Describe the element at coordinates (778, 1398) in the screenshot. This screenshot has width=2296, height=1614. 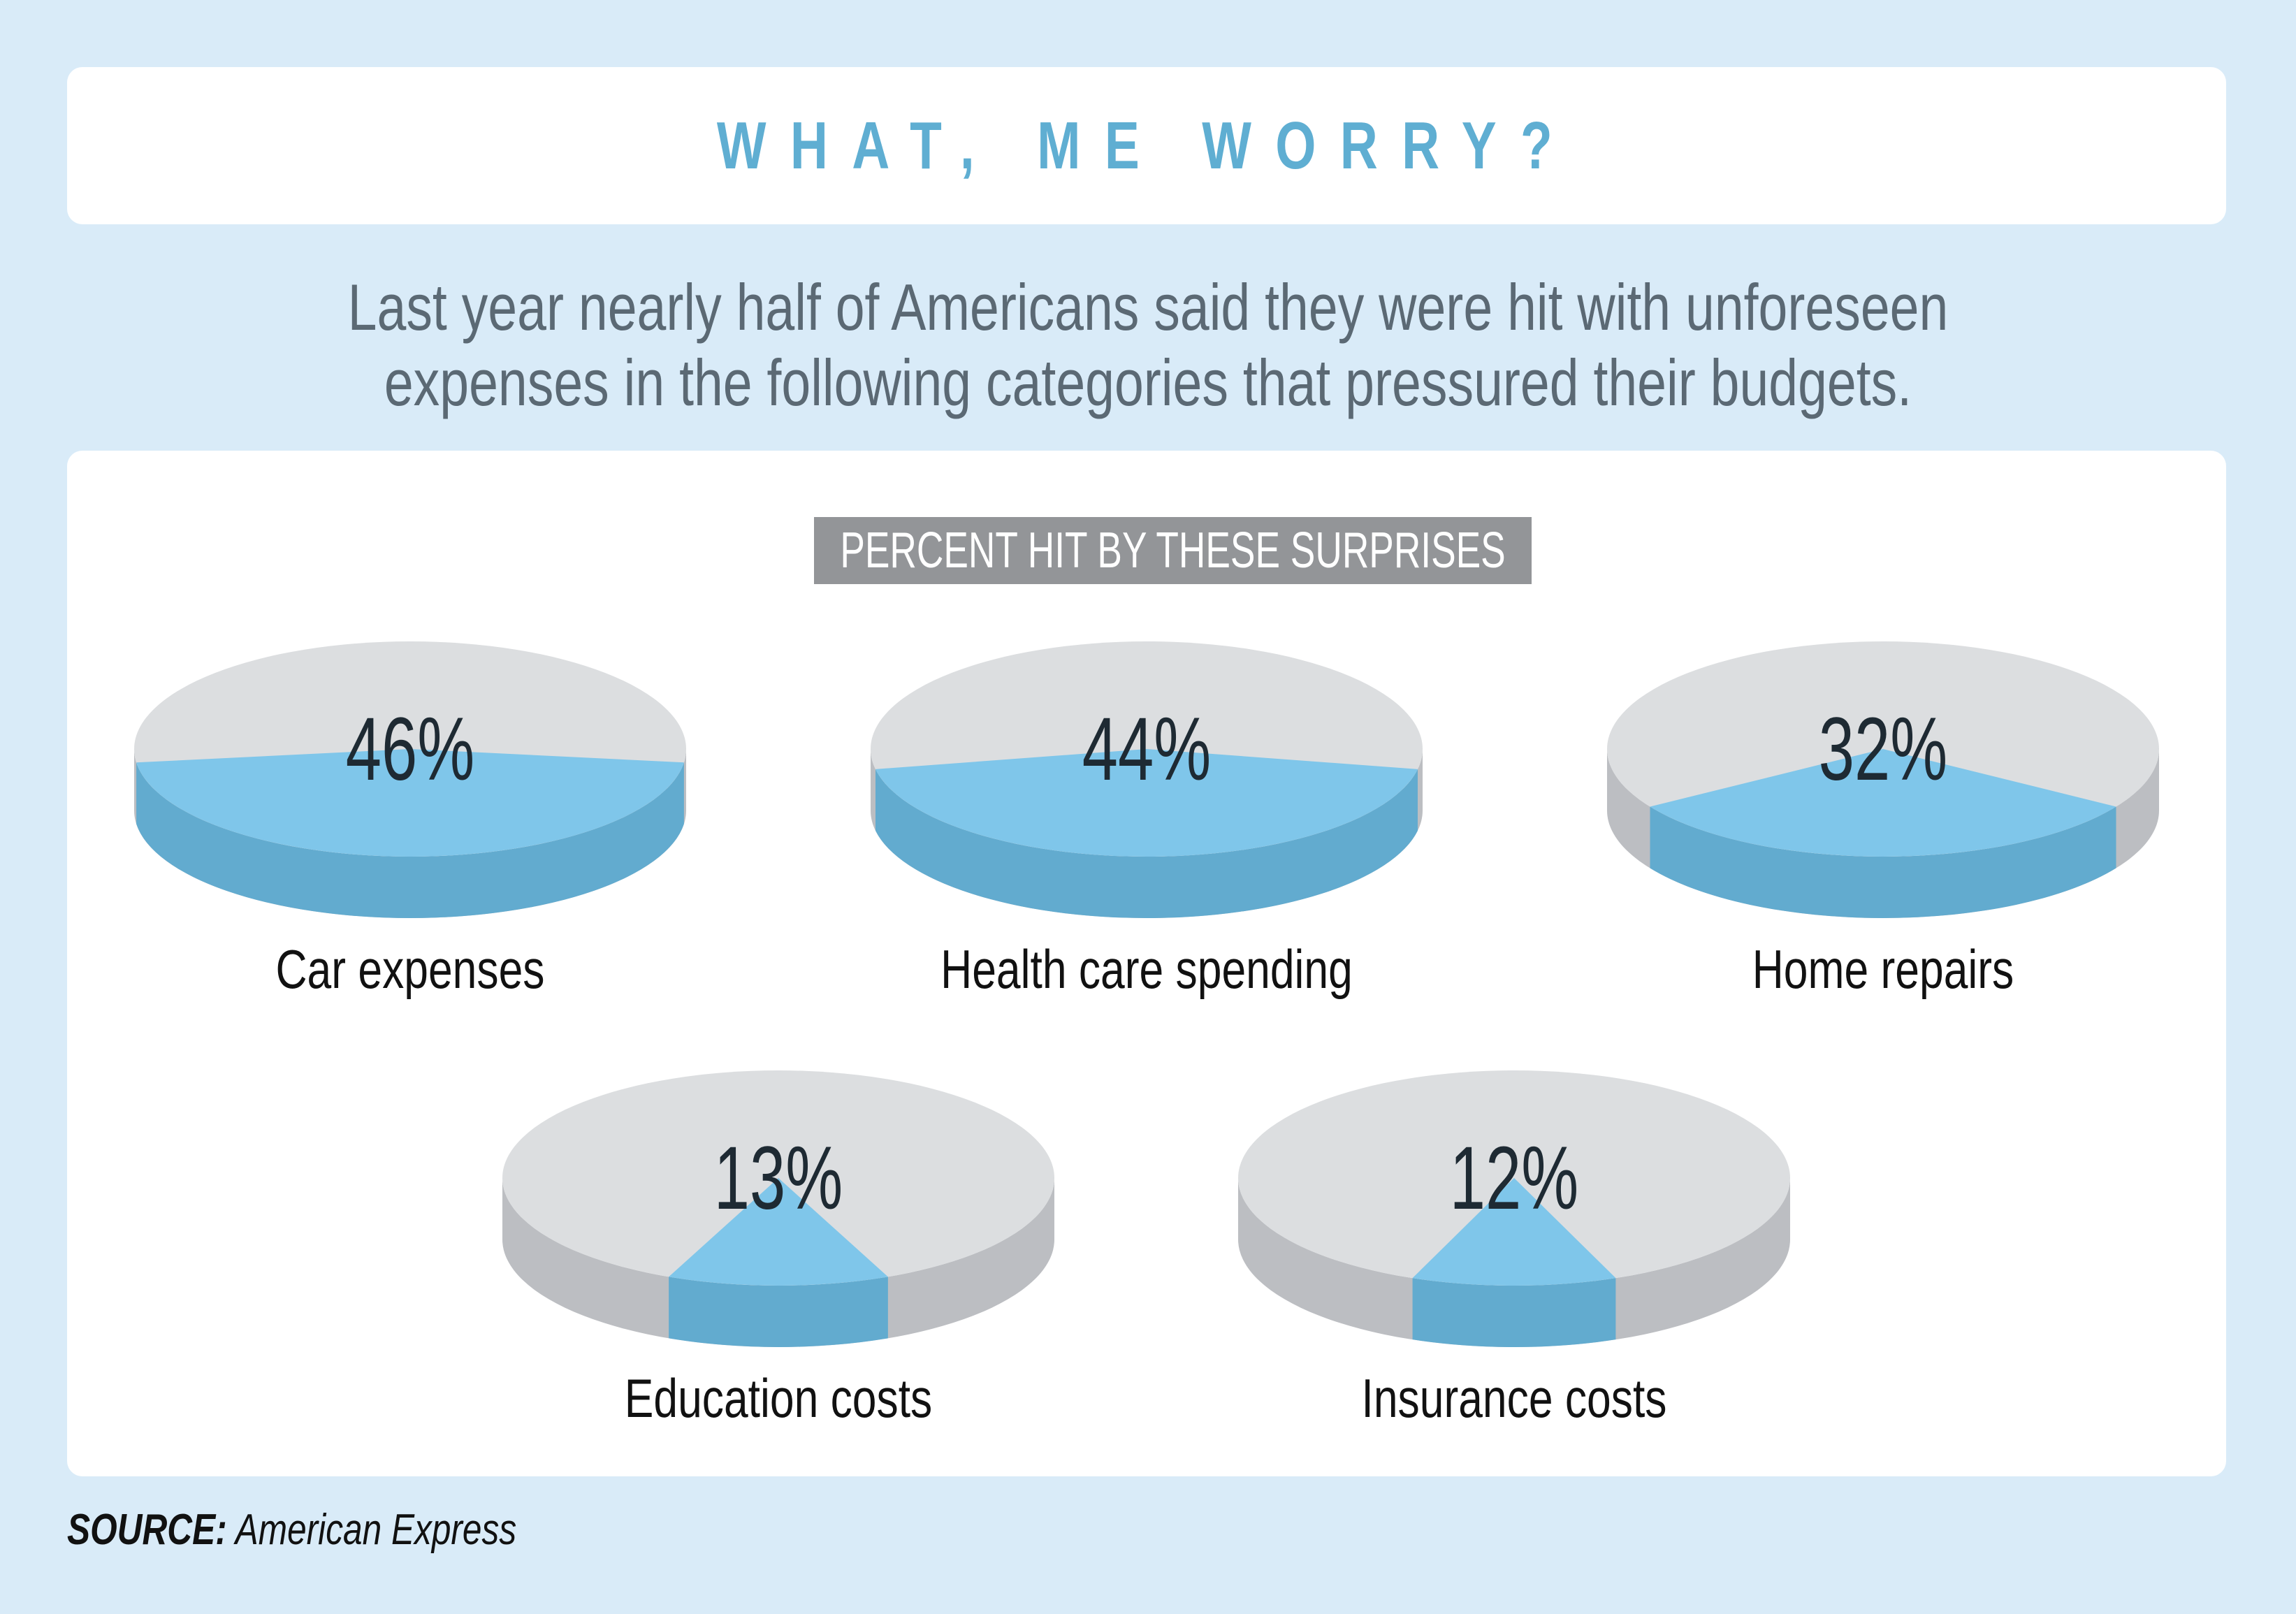
I see `pie-category-label: Education costs` at that location.